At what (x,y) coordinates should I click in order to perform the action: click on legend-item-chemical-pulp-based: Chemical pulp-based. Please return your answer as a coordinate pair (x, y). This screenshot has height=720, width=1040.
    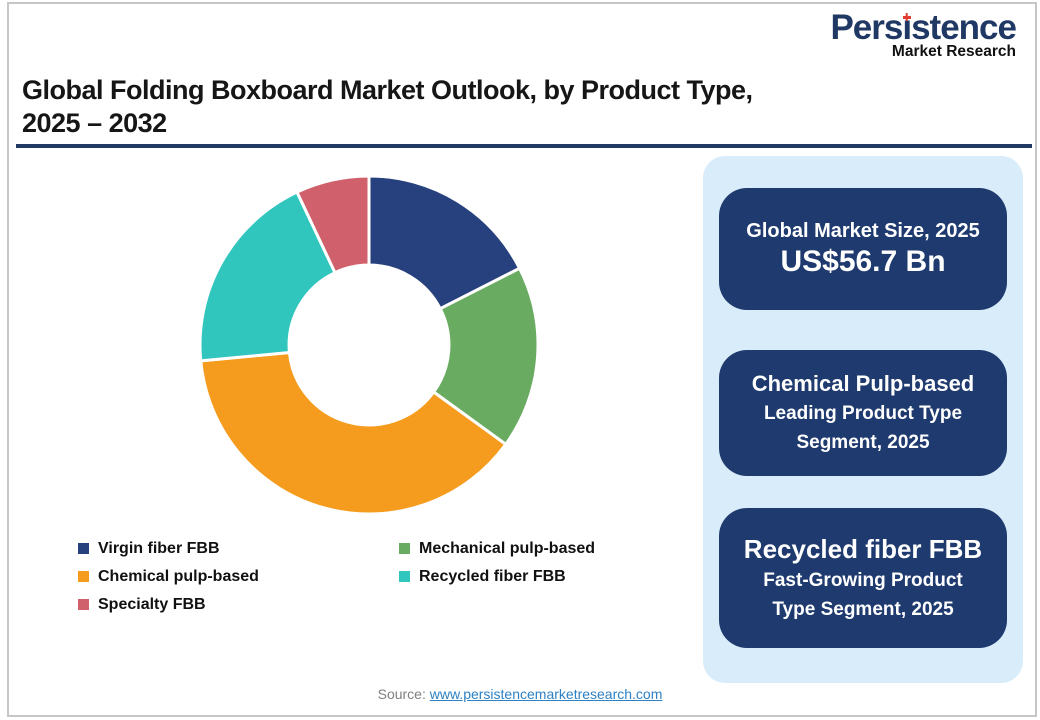
    Looking at the image, I should click on (238, 576).